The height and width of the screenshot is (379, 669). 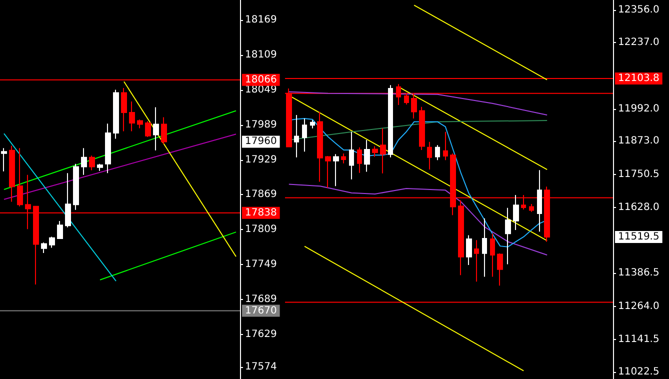 What do you see at coordinates (639, 340) in the screenshot?
I see `y-tick-label: 11141.5` at bounding box center [639, 340].